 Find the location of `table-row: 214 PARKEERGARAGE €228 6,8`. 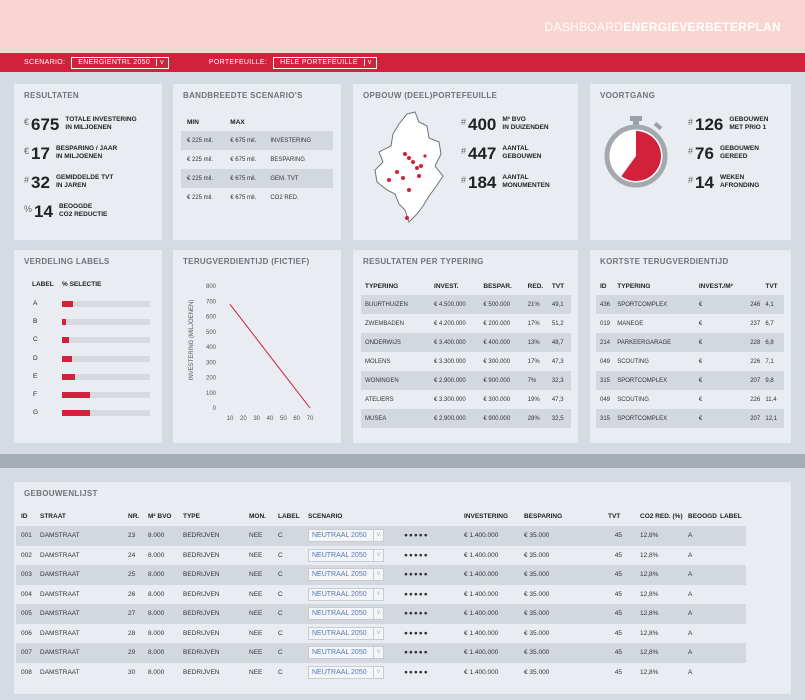

table-row: 214 PARKEERGARAGE €228 6,8 is located at coordinates (690, 342).